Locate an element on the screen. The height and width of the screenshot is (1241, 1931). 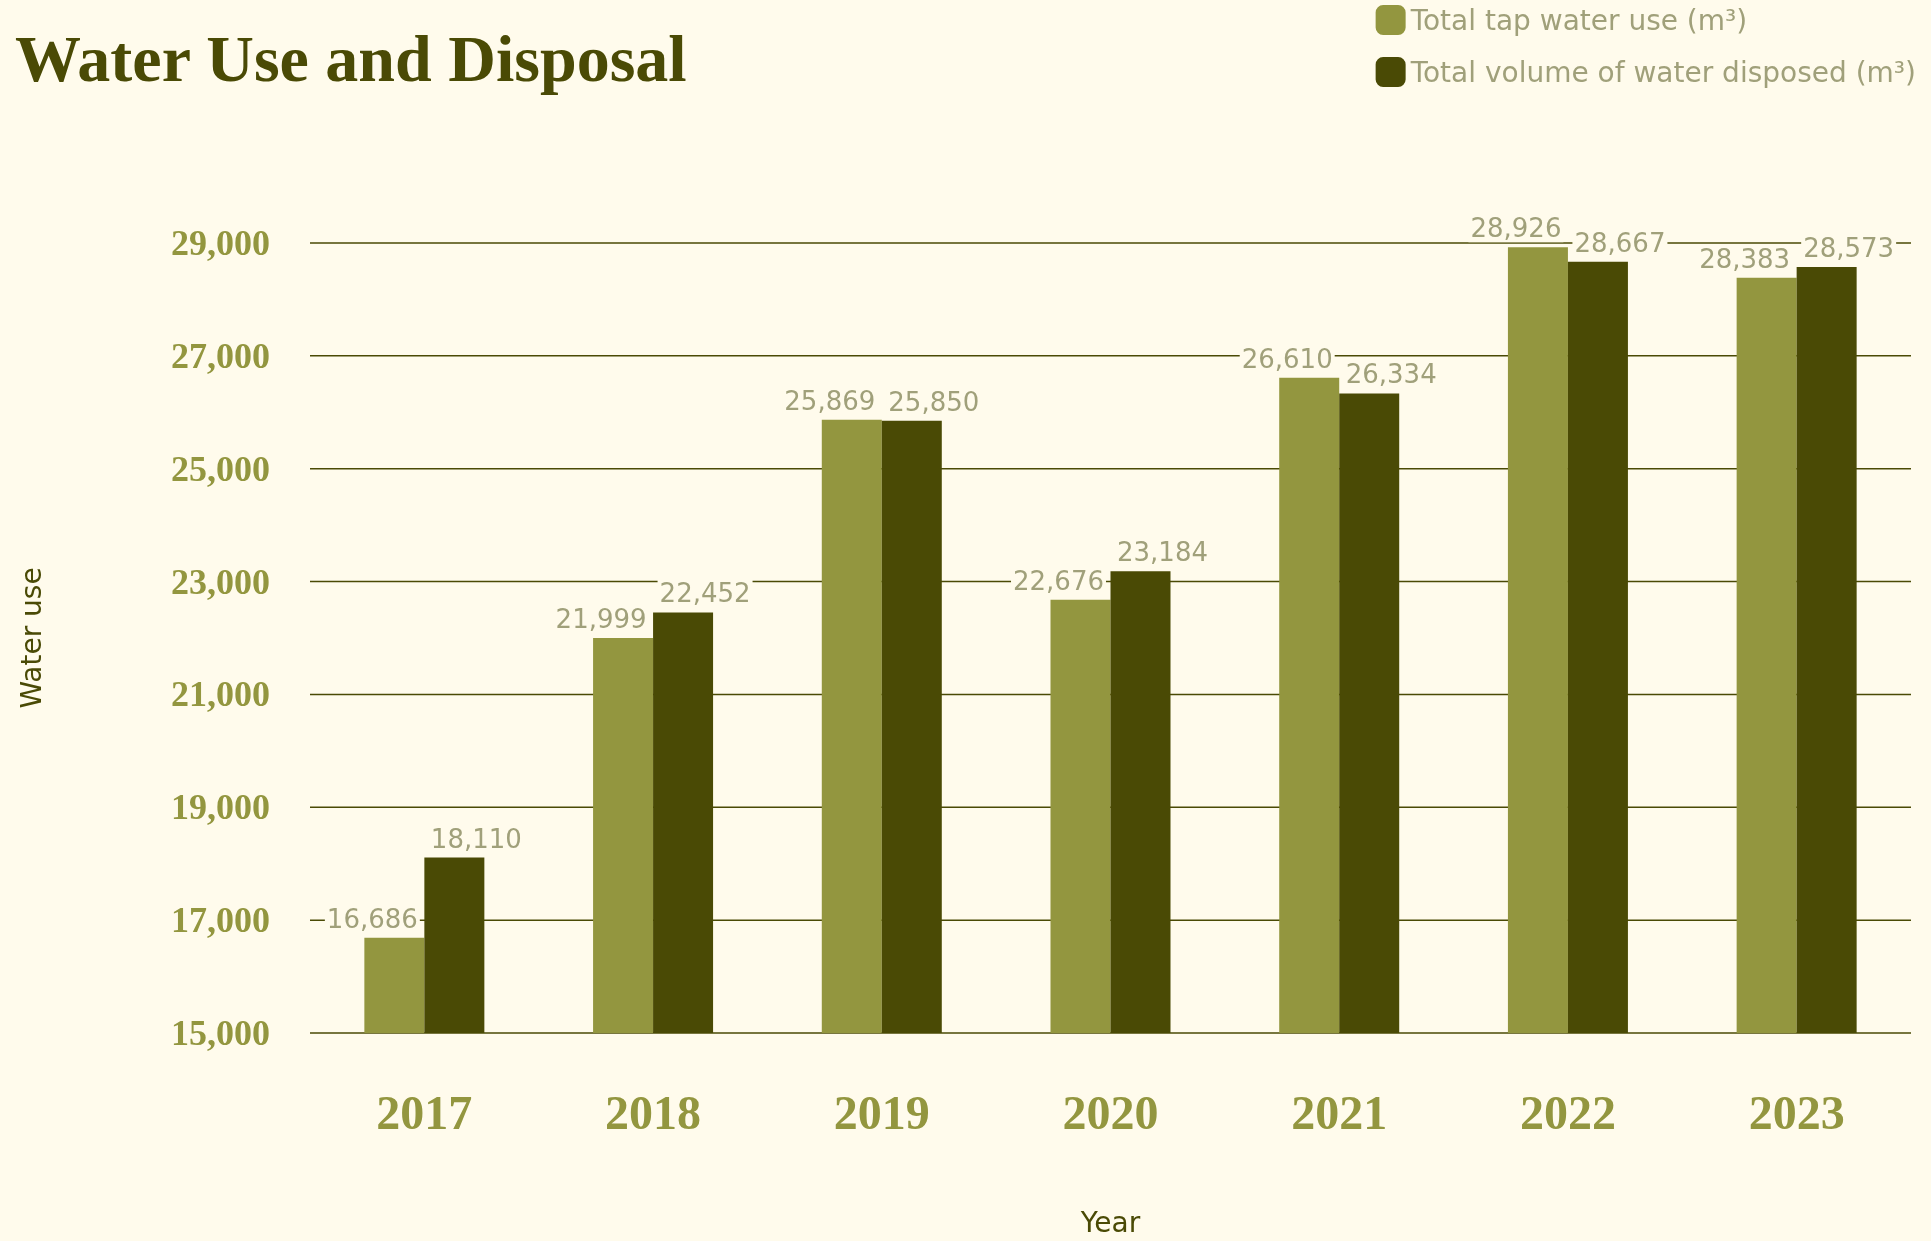
data-label: 18,110 is located at coordinates (476, 838).